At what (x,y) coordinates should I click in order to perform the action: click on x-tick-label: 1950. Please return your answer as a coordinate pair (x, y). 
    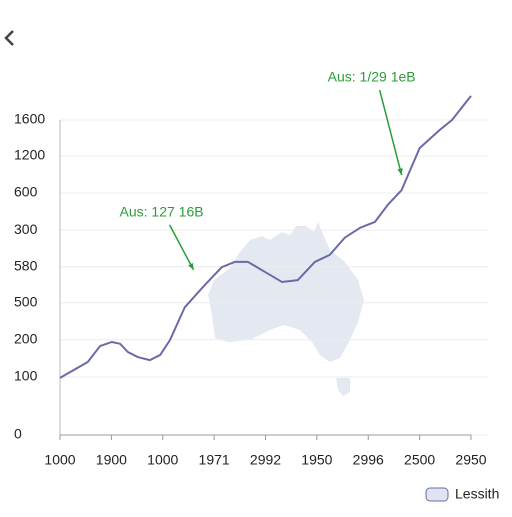
    Looking at the image, I should click on (316, 460).